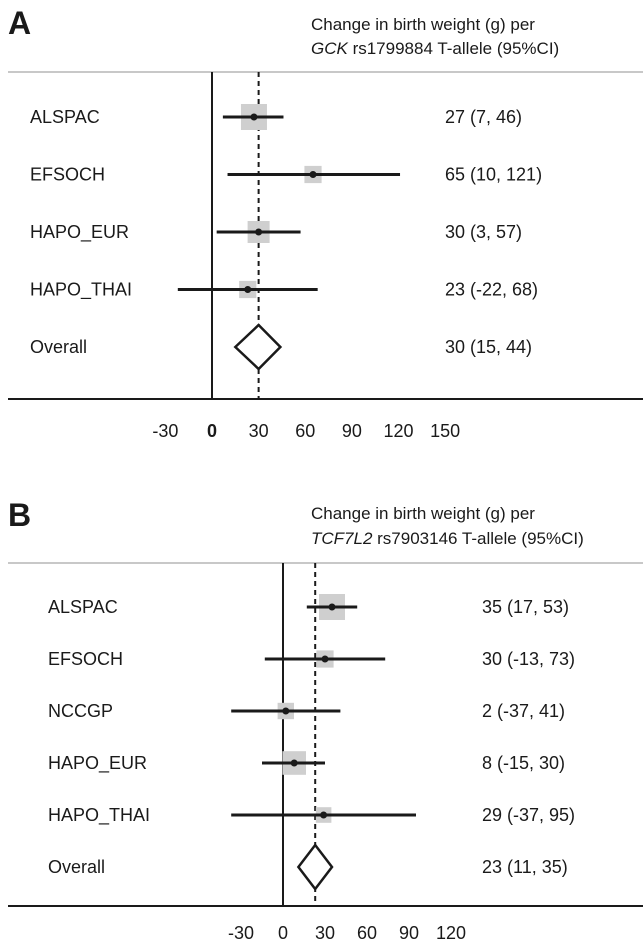  I want to click on overall-estimate-text: 30 (15, 44), so click(488, 347).